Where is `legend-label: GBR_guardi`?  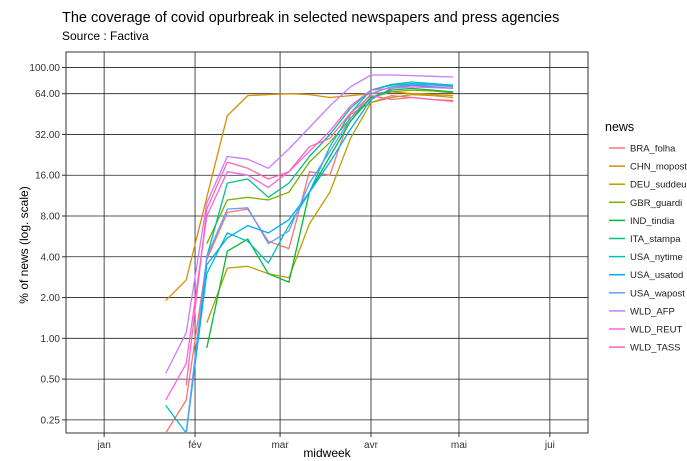
legend-label: GBR_guardi is located at coordinates (656, 203).